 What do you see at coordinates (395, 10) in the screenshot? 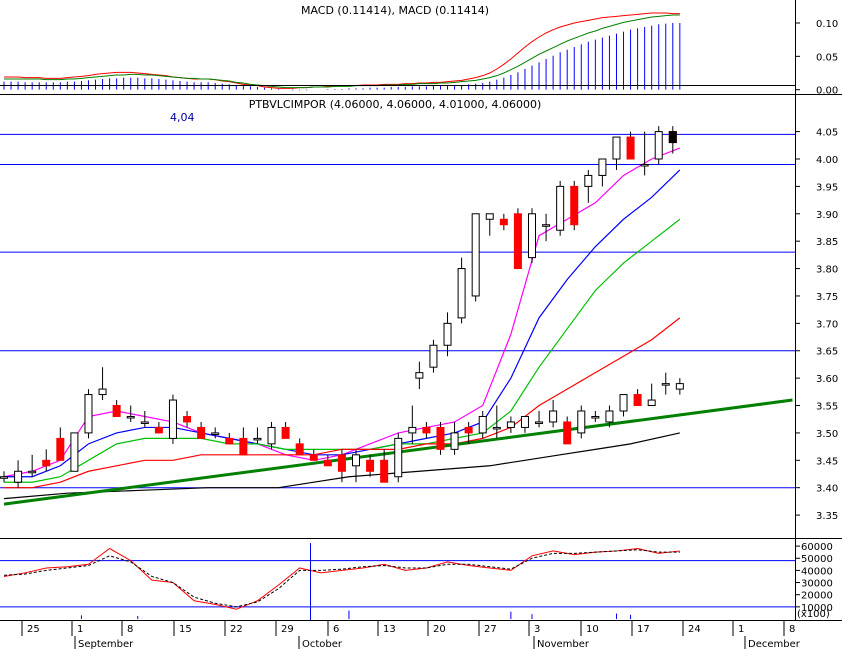
I see `macd-title: MACD (0.11414), MACD (0.11414)` at bounding box center [395, 10].